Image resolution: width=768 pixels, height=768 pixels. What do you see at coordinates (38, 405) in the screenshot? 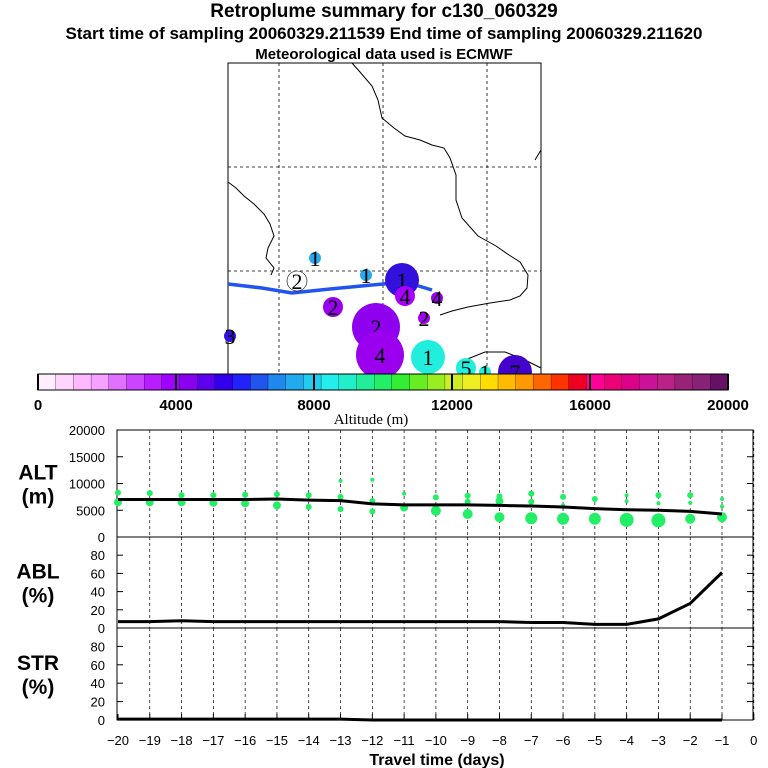
I see `colorbar-tick-label: 0` at bounding box center [38, 405].